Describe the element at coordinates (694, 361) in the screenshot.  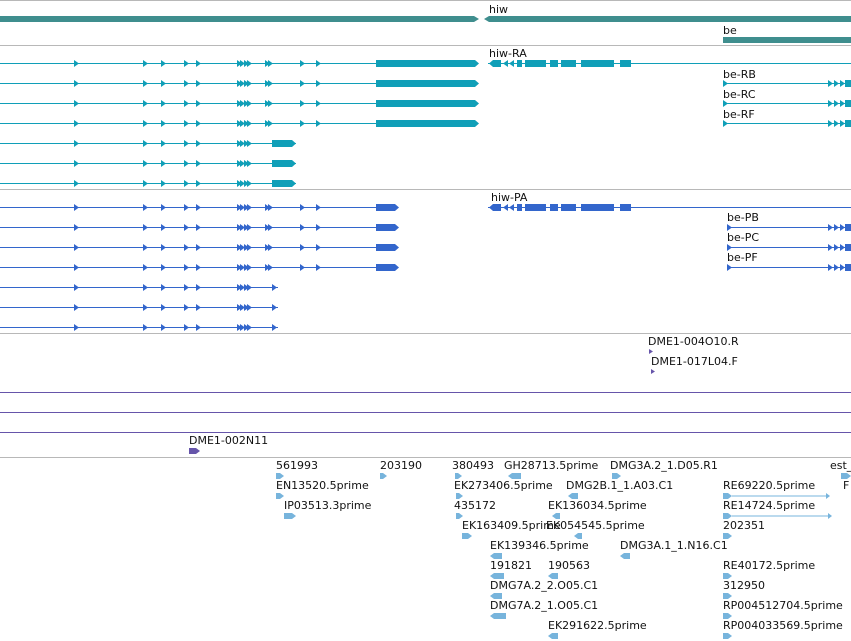
I see `clone-label-DME1-017L04-F: DME1-017L04.F` at that location.